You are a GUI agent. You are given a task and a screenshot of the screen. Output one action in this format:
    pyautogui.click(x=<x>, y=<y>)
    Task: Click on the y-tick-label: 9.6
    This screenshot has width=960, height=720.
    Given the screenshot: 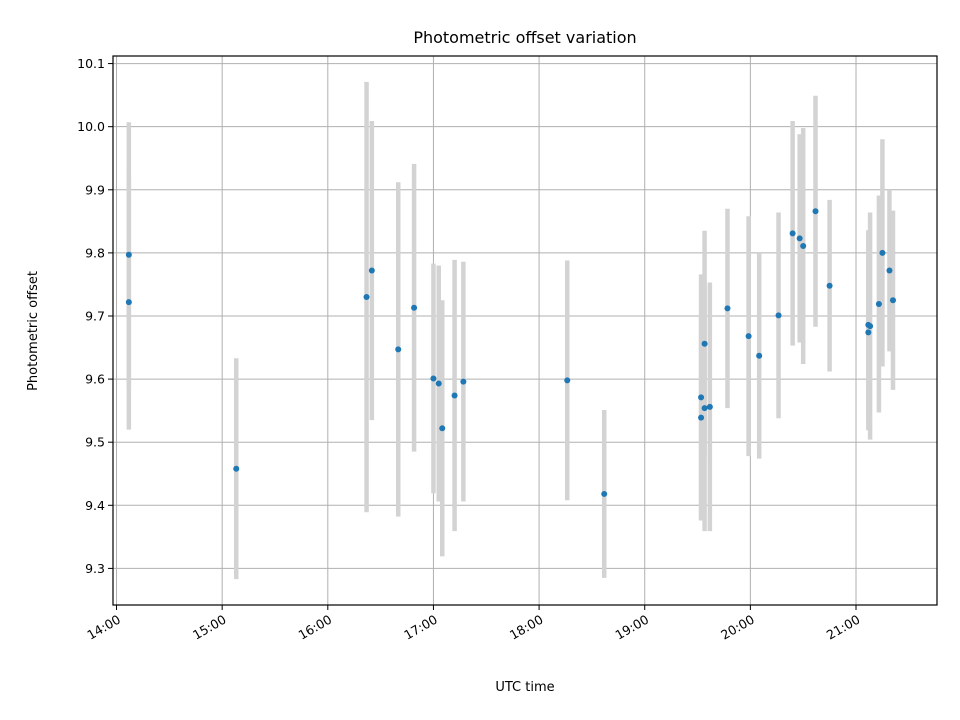 What is the action you would take?
    pyautogui.click(x=95, y=379)
    